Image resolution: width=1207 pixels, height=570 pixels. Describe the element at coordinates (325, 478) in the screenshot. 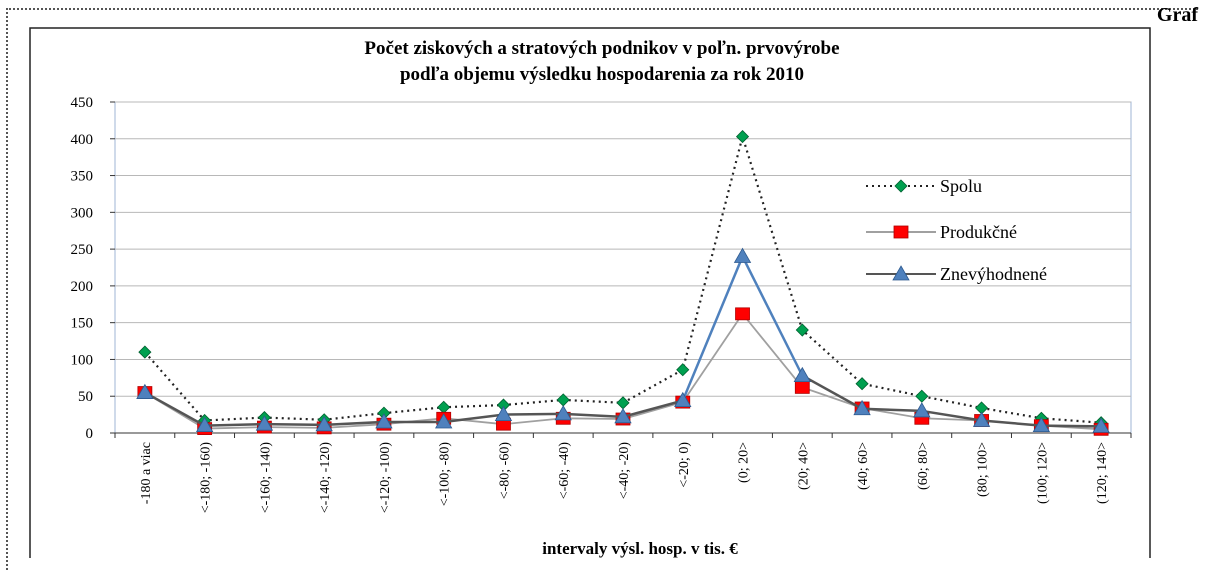

I see `x-tick-label: <-140; -120)` at that location.